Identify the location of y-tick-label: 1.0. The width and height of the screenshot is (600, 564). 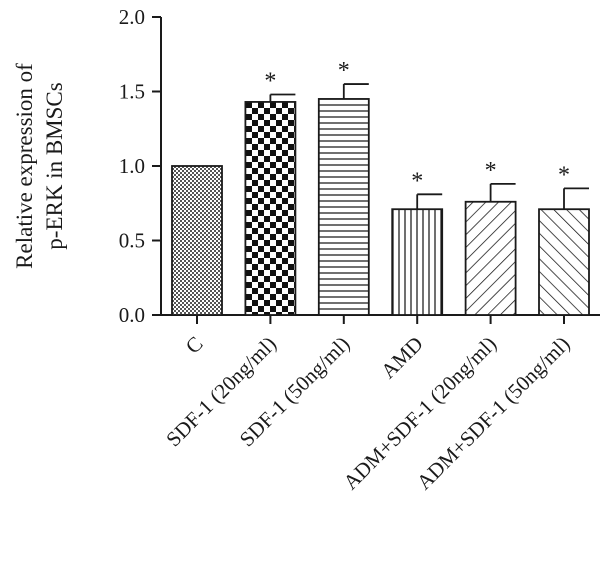
(132, 166).